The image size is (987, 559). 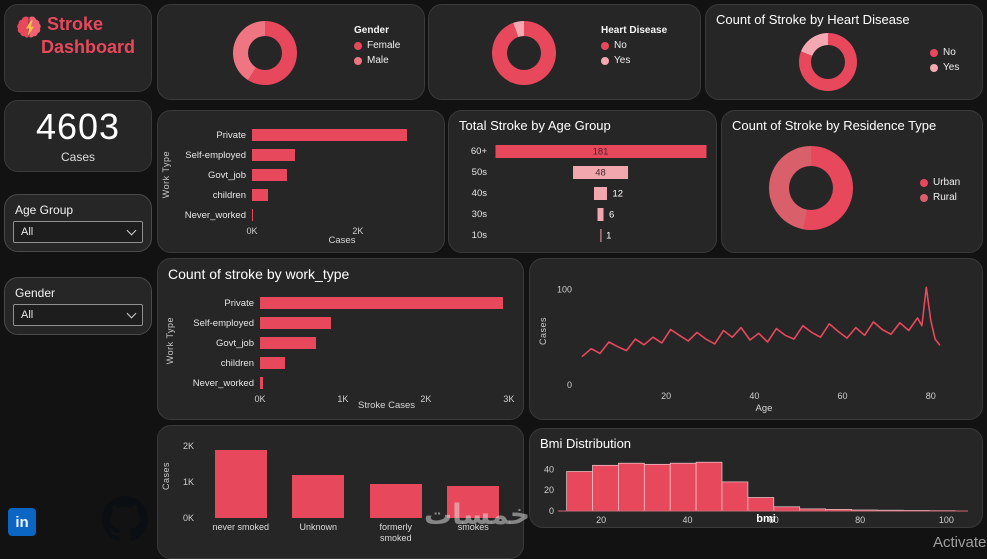 What do you see at coordinates (834, 125) in the screenshot?
I see `residence-donut-title: Count of Stroke by Residence Type` at bounding box center [834, 125].